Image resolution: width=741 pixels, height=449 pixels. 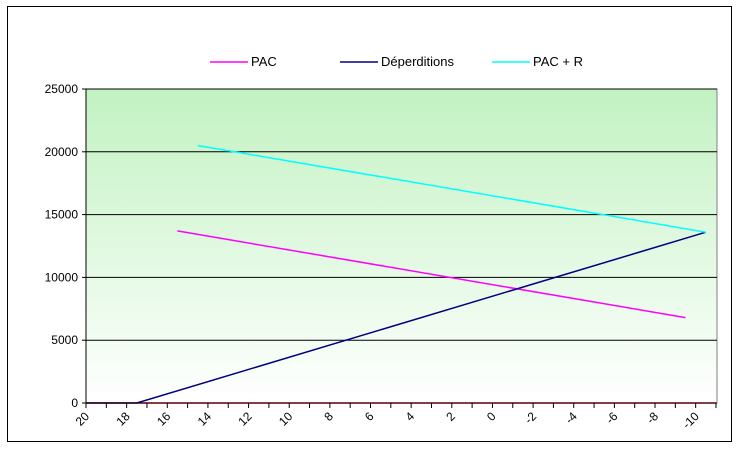 I want to click on x-tick-label-0: 0, so click(x=491, y=416).